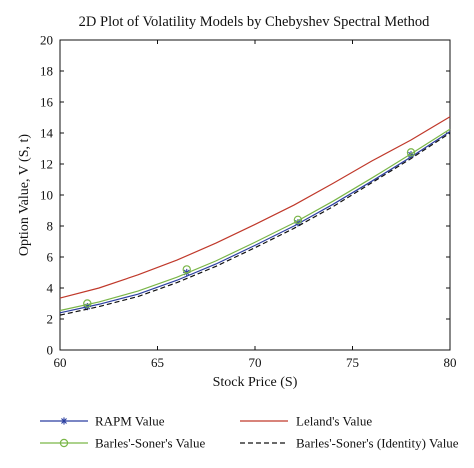 The width and height of the screenshot is (474, 468). What do you see at coordinates (47, 102) in the screenshot?
I see `y-tick-label: 16` at bounding box center [47, 102].